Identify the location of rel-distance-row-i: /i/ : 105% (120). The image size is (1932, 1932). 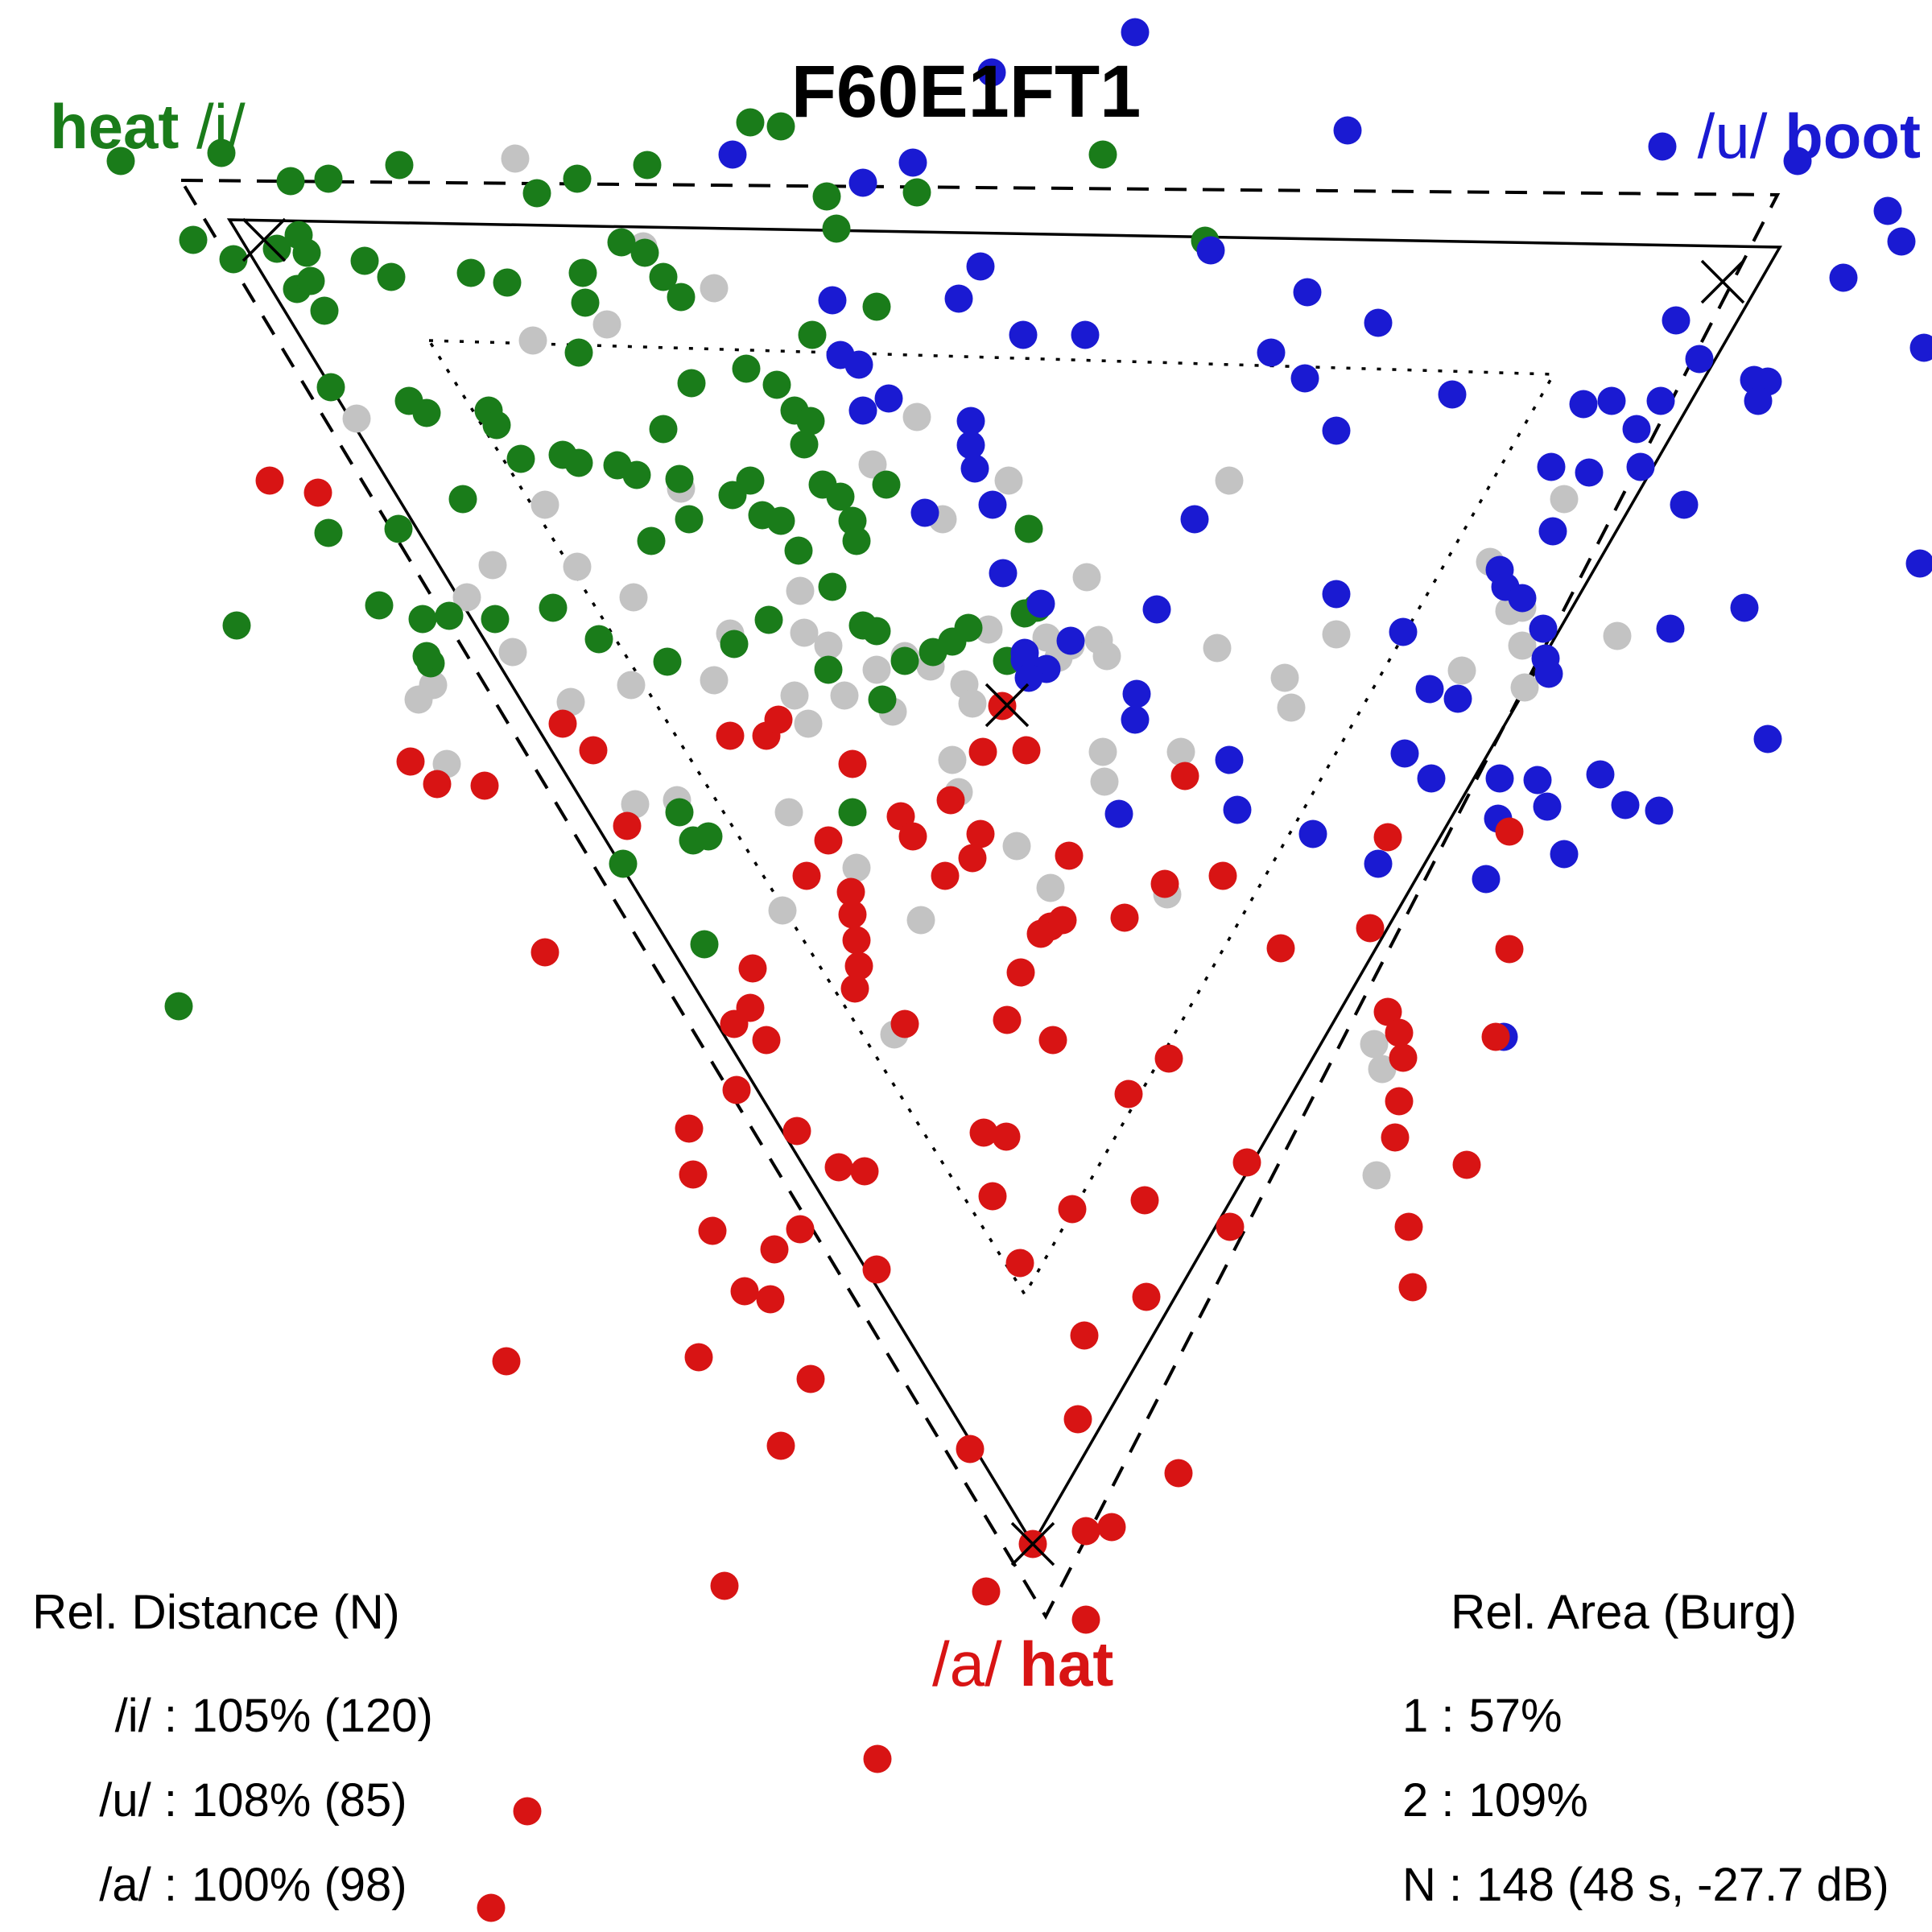
(231, 1716).